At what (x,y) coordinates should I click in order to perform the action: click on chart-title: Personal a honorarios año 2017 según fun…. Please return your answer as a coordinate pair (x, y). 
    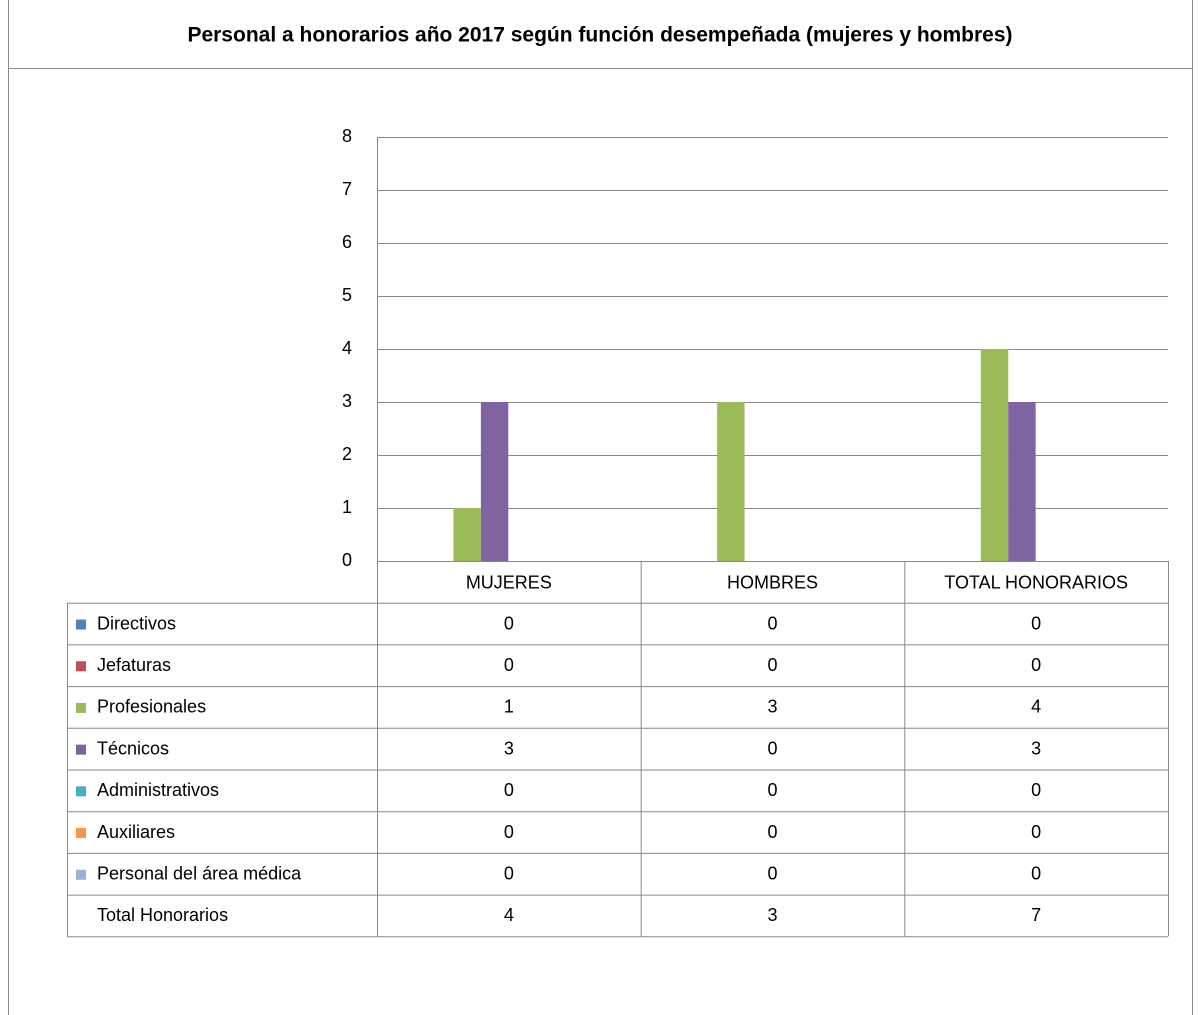
    Looking at the image, I should click on (599, 35).